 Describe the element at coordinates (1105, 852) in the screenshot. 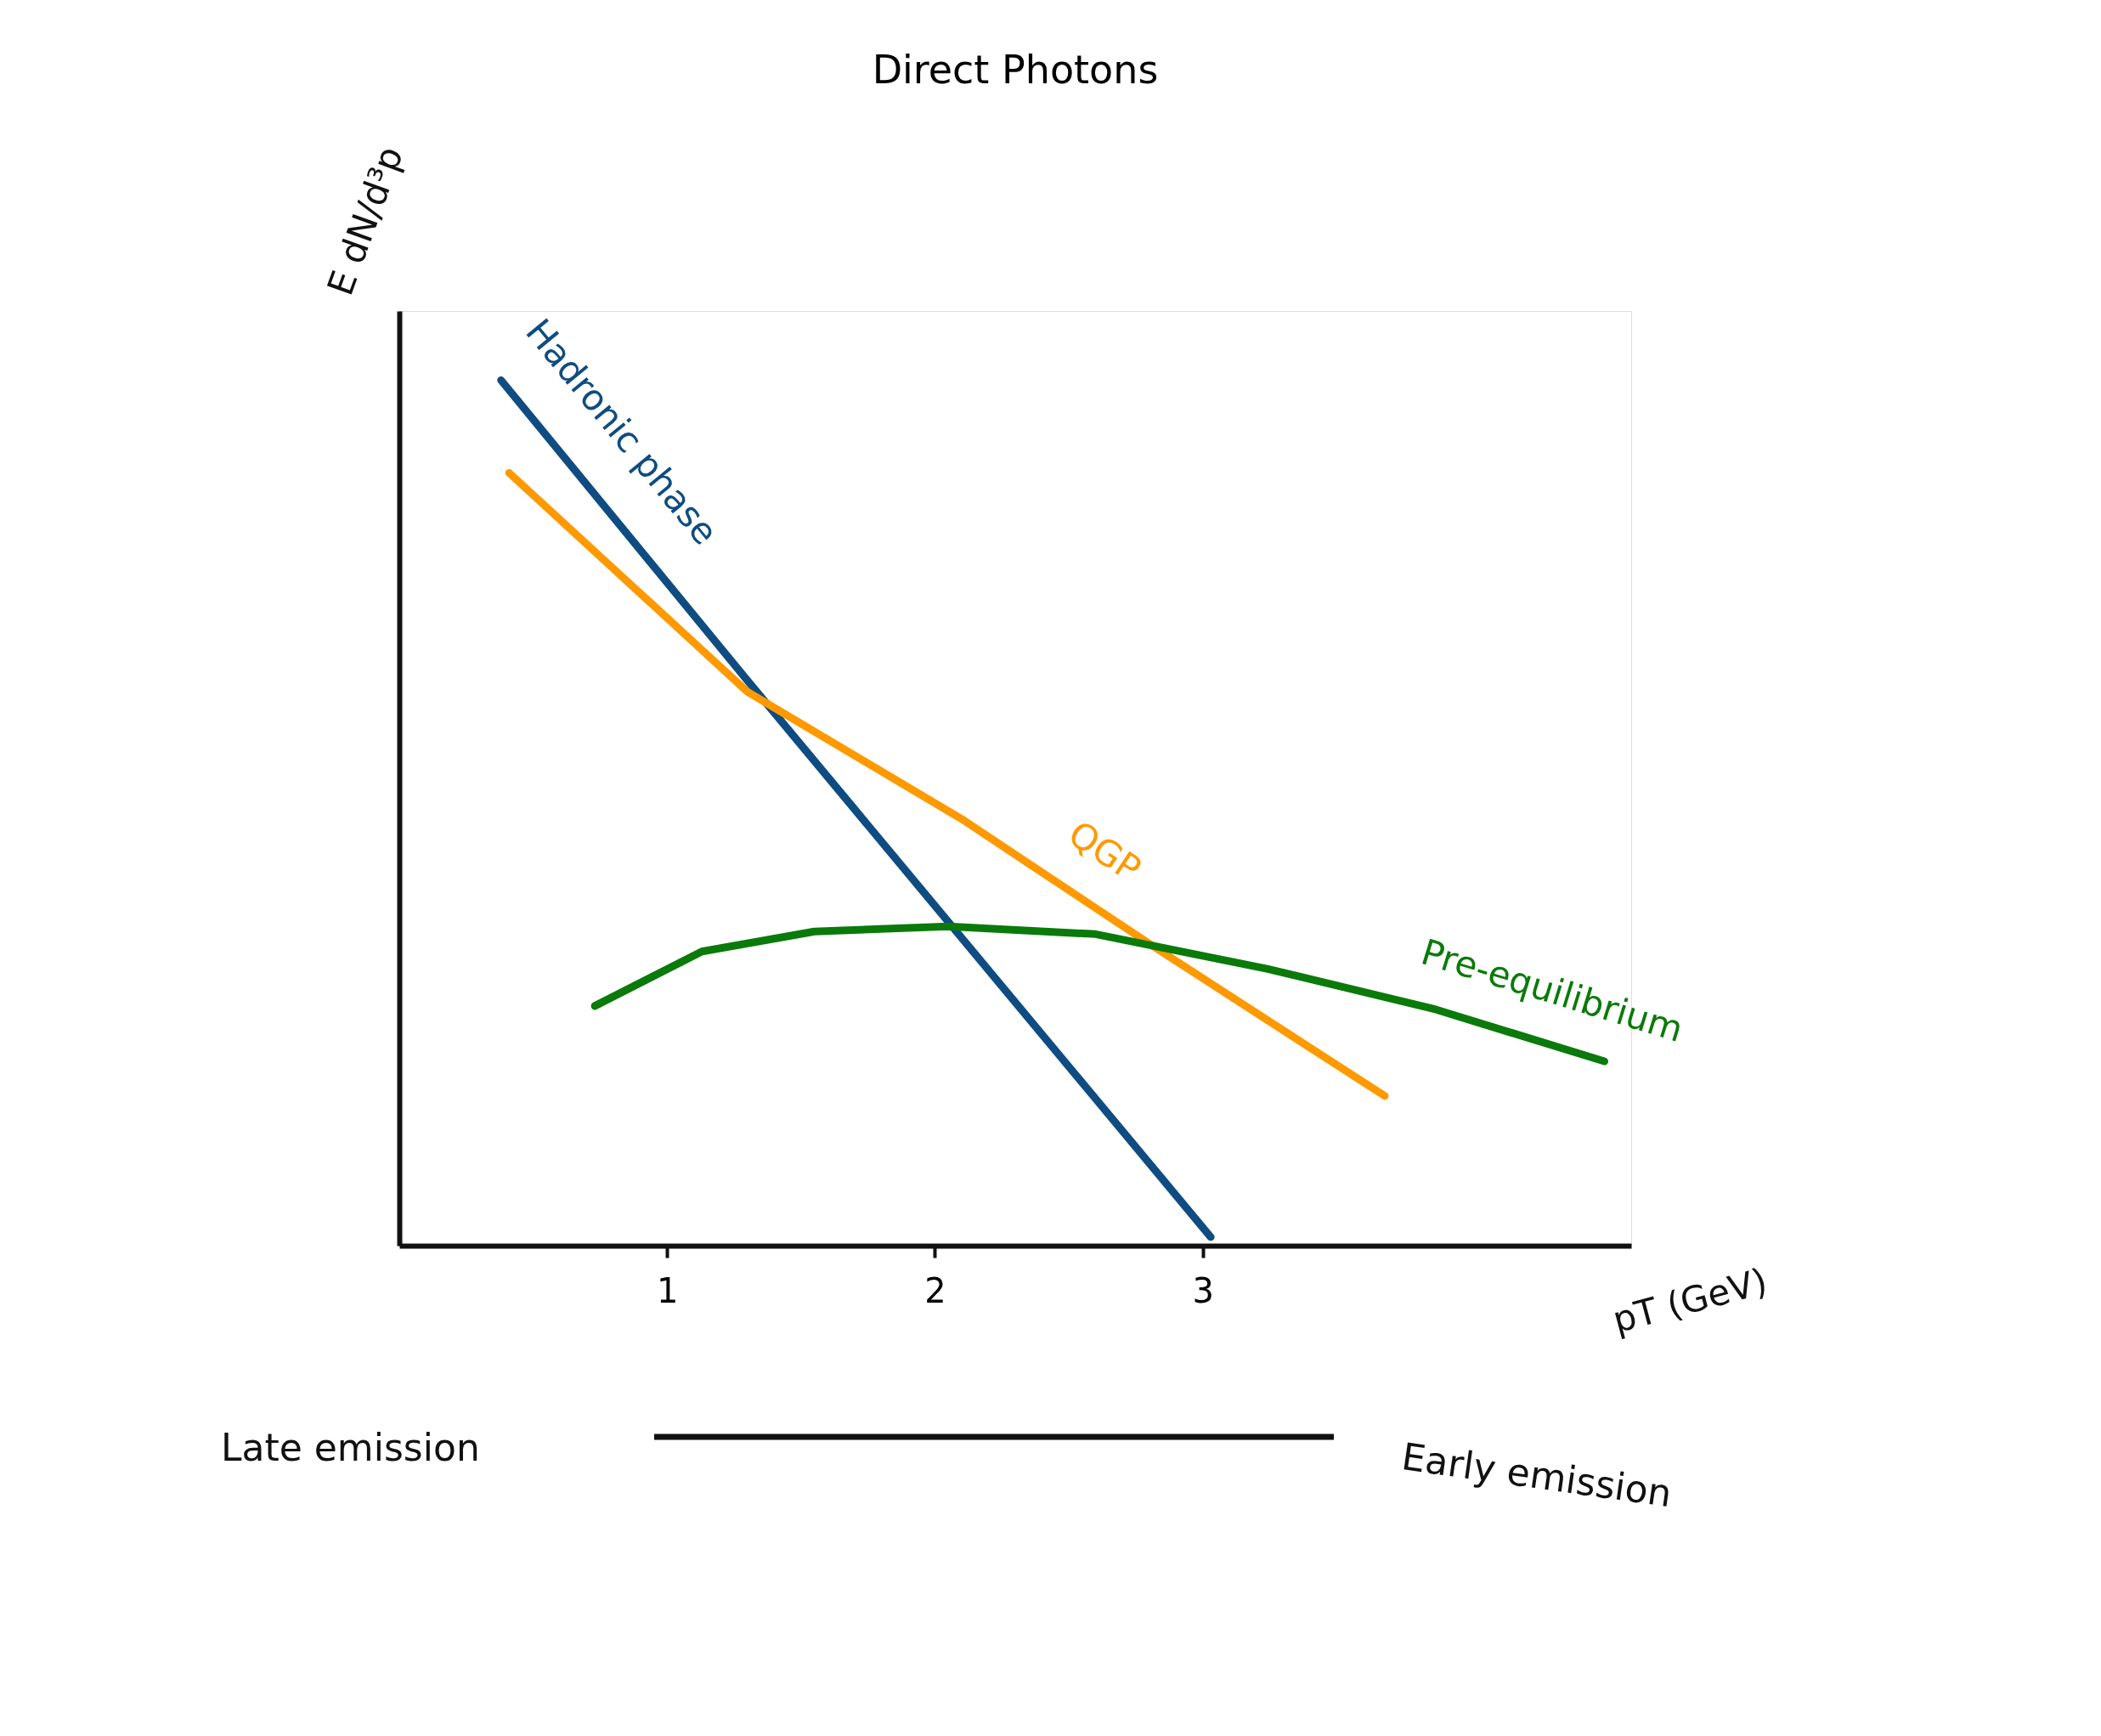

I see `text: QGP` at that location.